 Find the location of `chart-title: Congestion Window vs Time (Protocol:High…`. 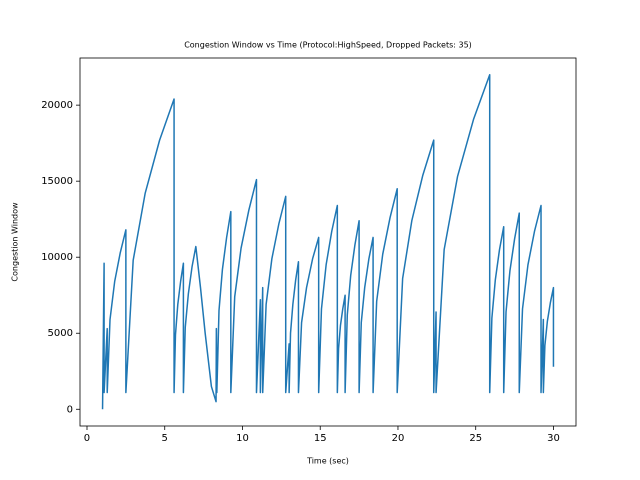

chart-title: Congestion Window vs Time (Protocol:High… is located at coordinates (328, 45).